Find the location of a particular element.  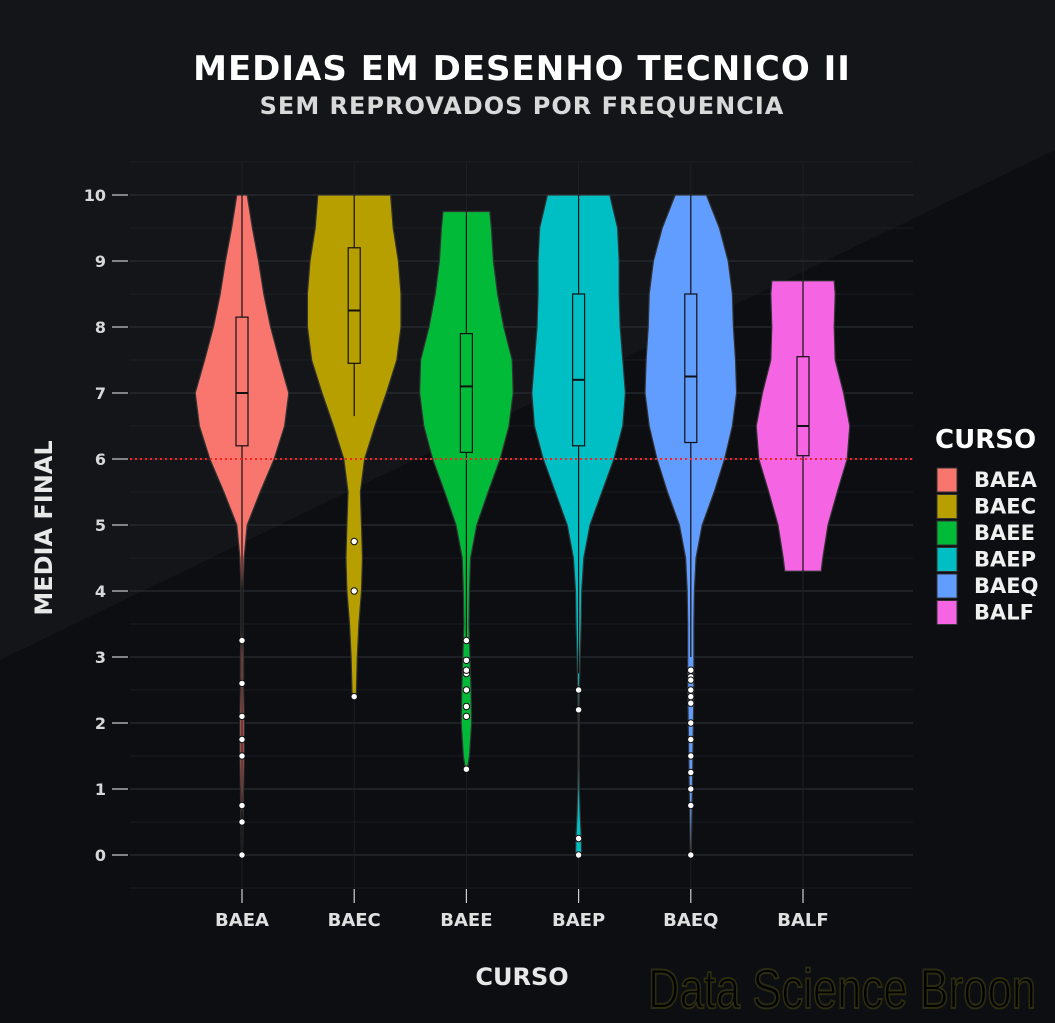

y-tick-label: 7 is located at coordinates (100, 393).